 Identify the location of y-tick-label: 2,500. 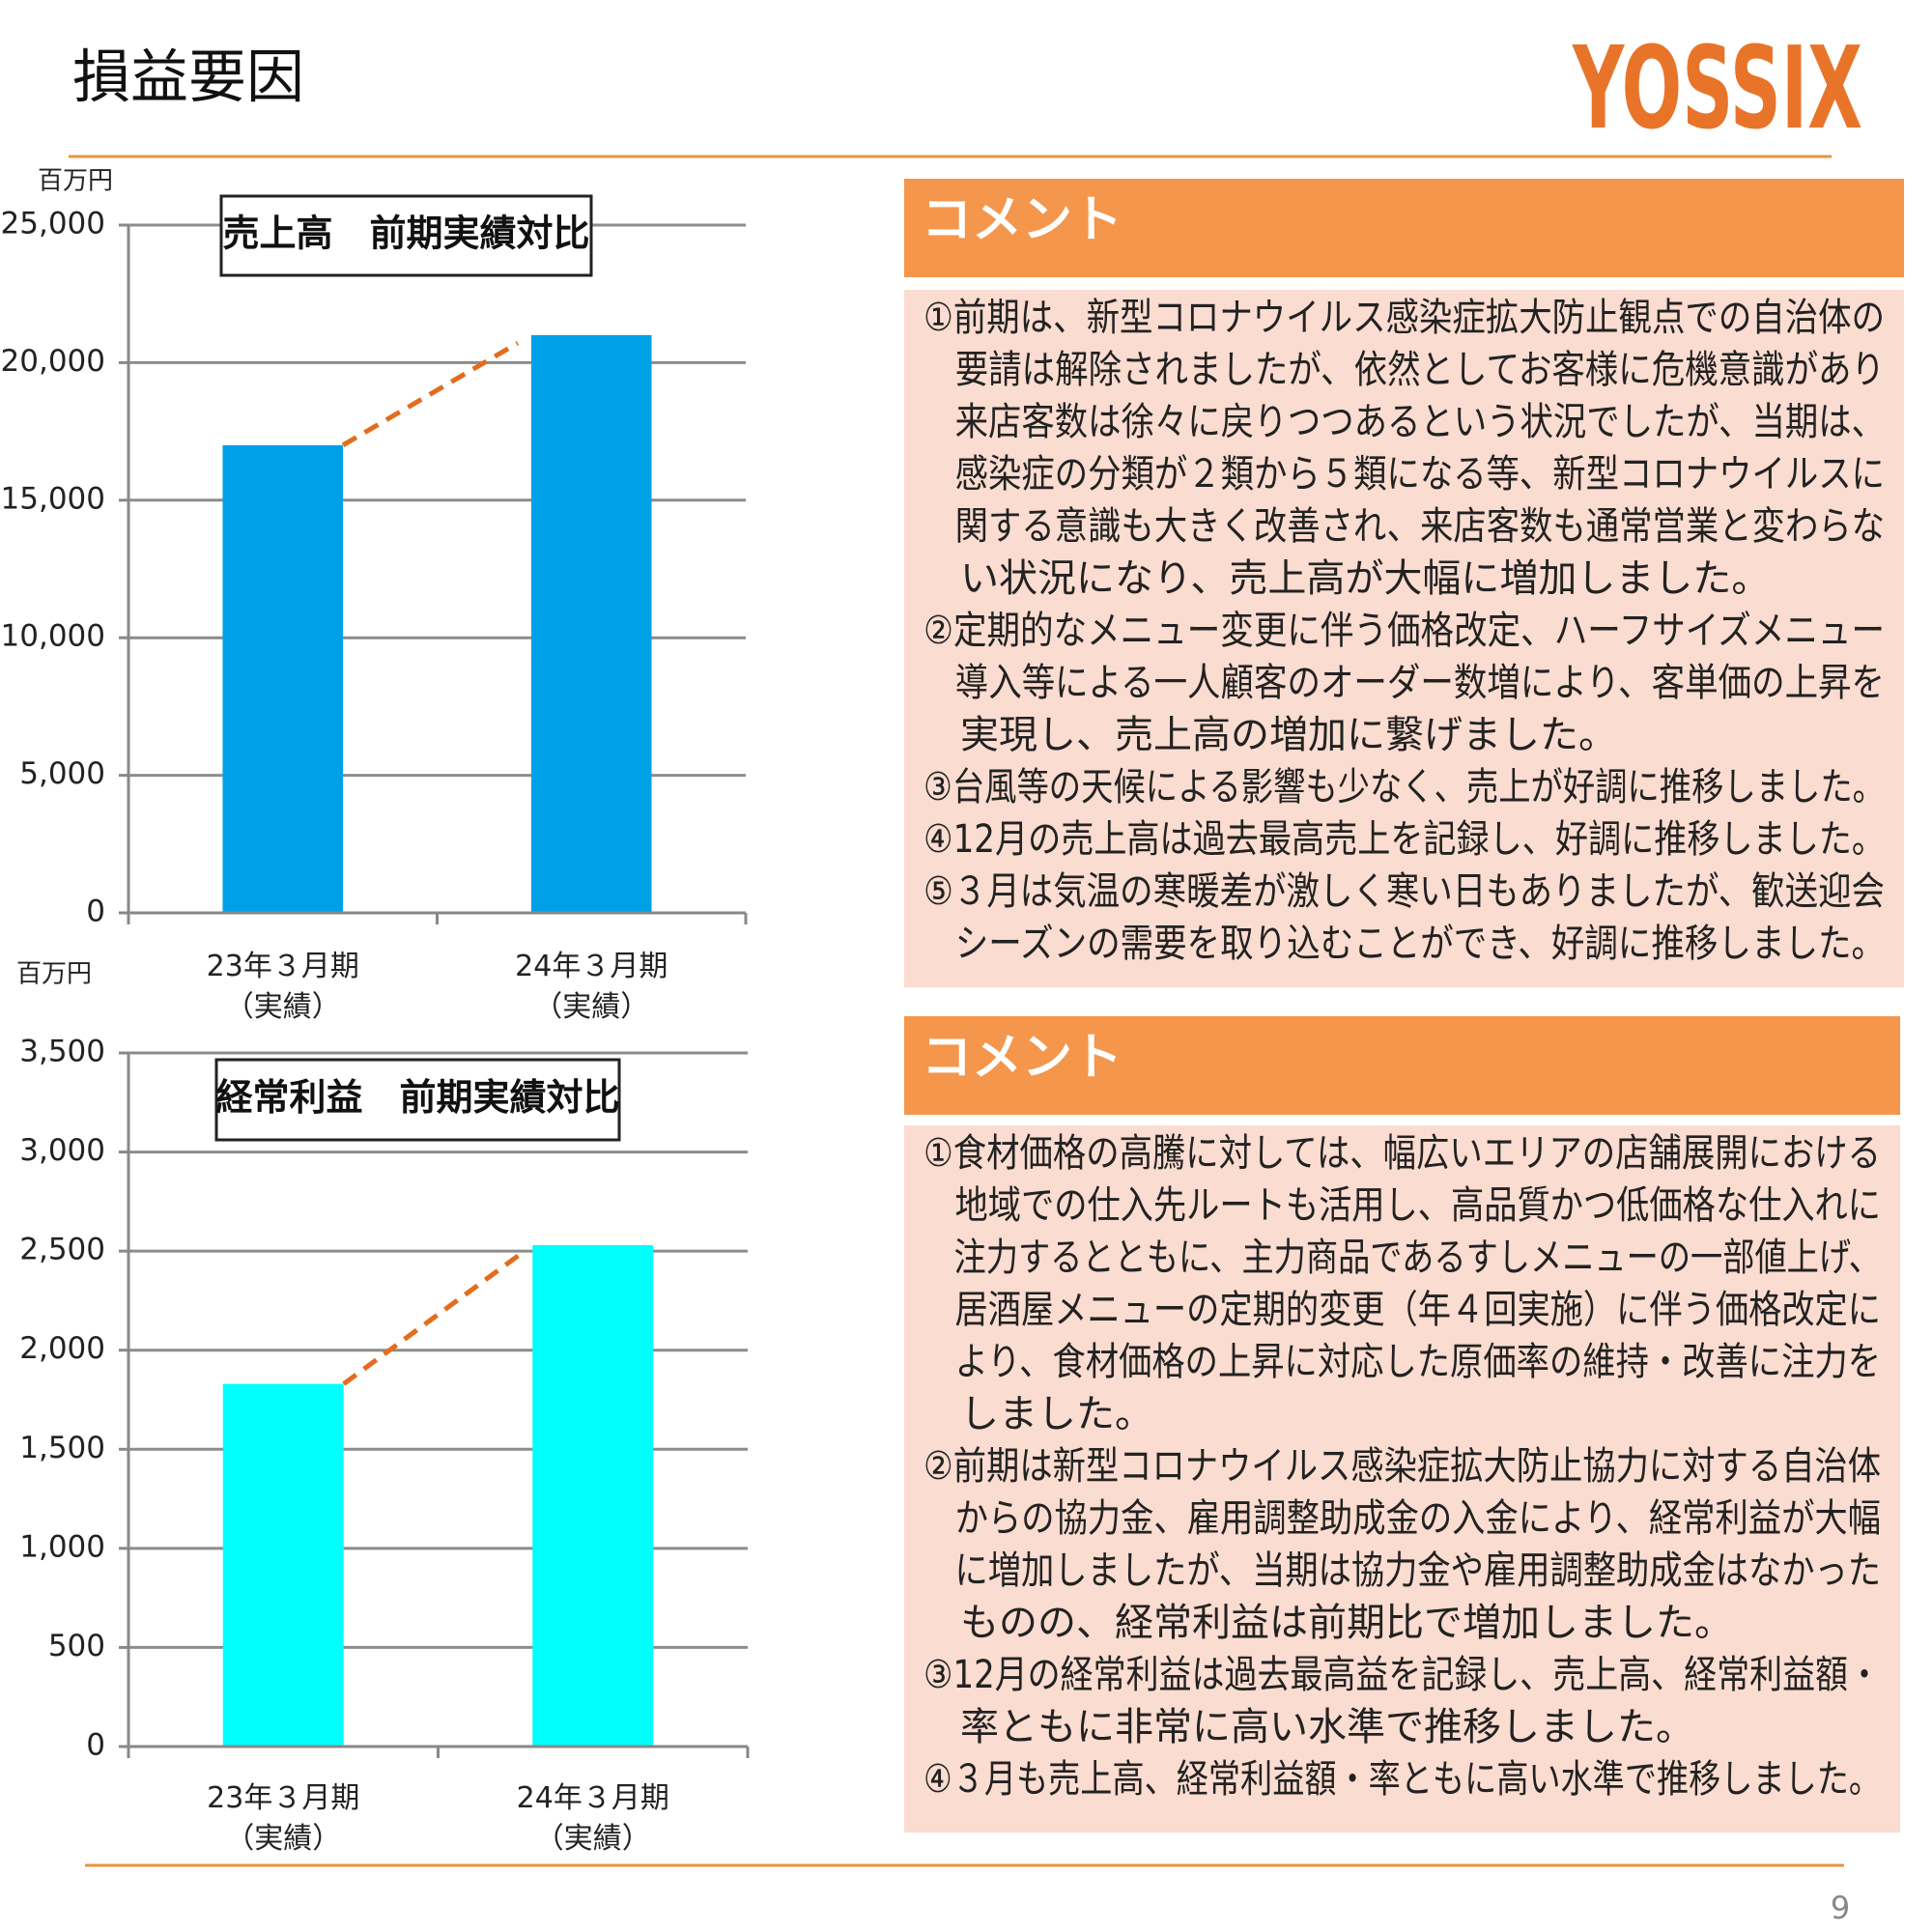
(62, 1250).